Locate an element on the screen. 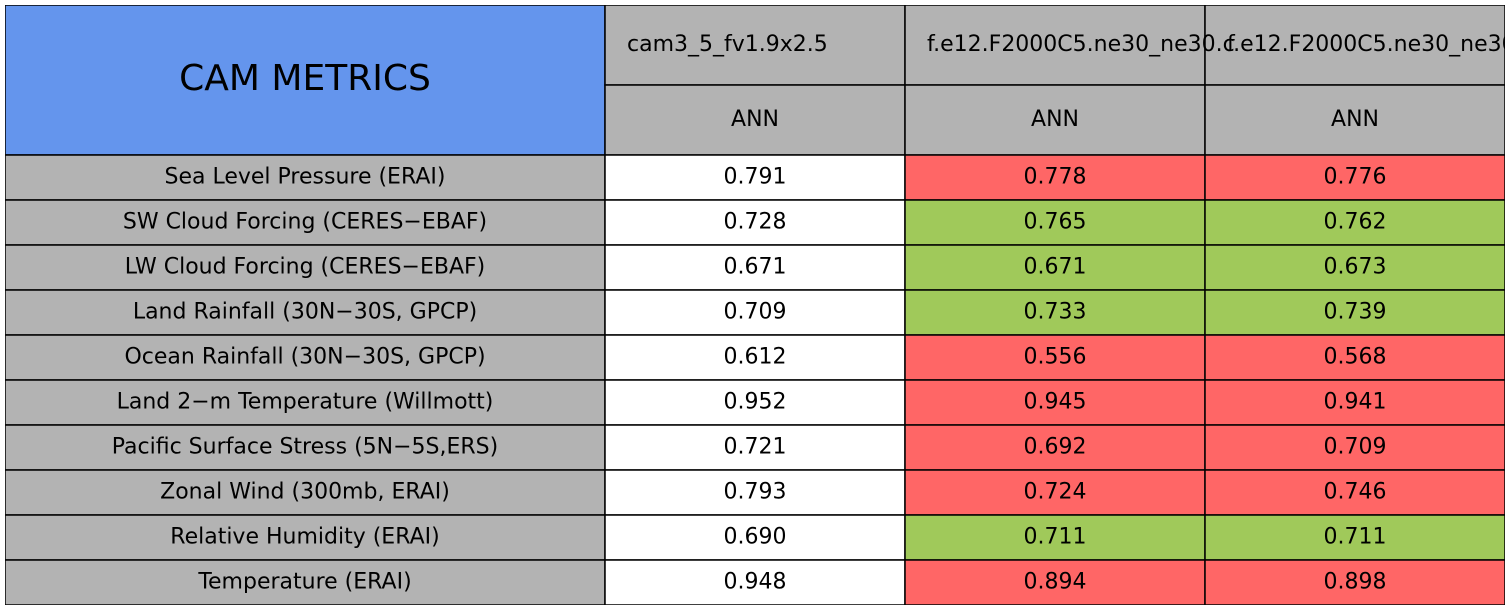 Image resolution: width=1510 pixels, height=610 pixels. row-label: Sea Level Pressure (ERAI) is located at coordinates (305, 177).